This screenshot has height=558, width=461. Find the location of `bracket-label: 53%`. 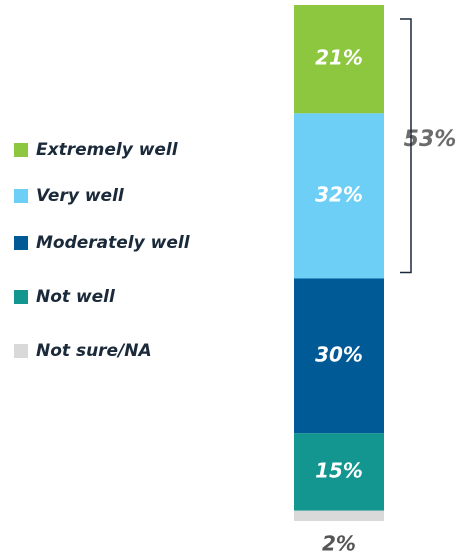

bracket-label: 53% is located at coordinates (430, 139).